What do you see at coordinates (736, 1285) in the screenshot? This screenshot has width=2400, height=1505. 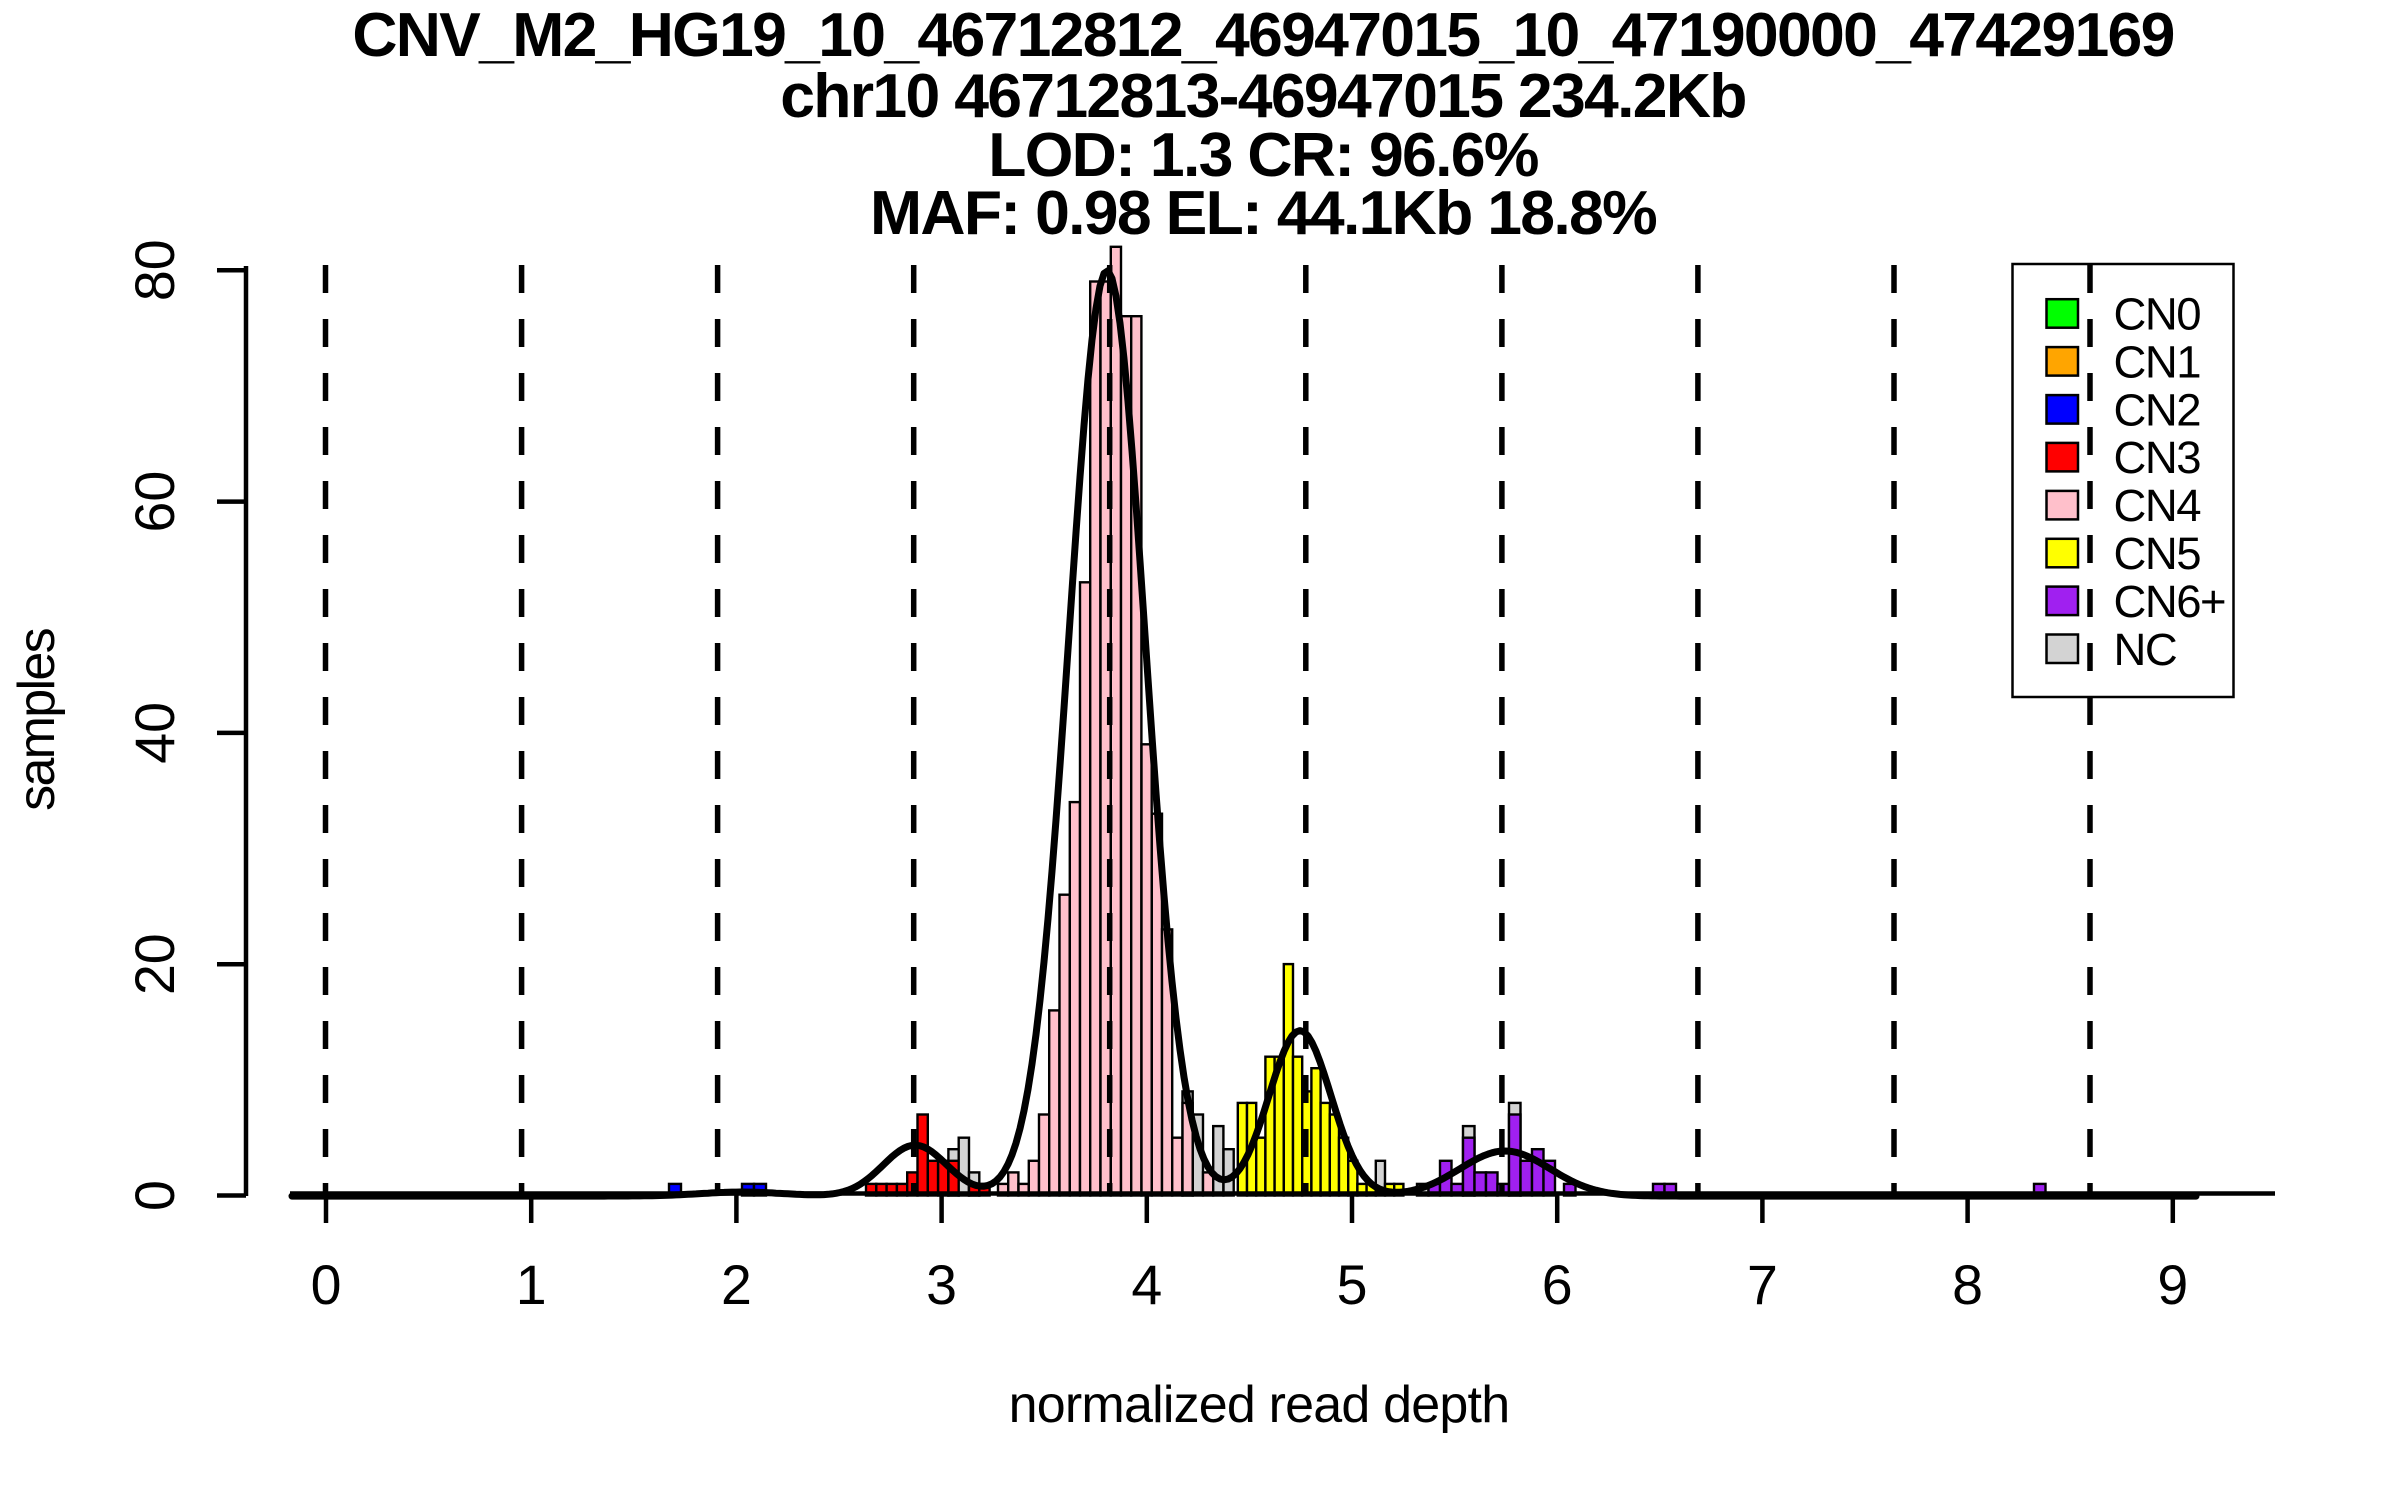 I see `svg-text: 2` at bounding box center [736, 1285].